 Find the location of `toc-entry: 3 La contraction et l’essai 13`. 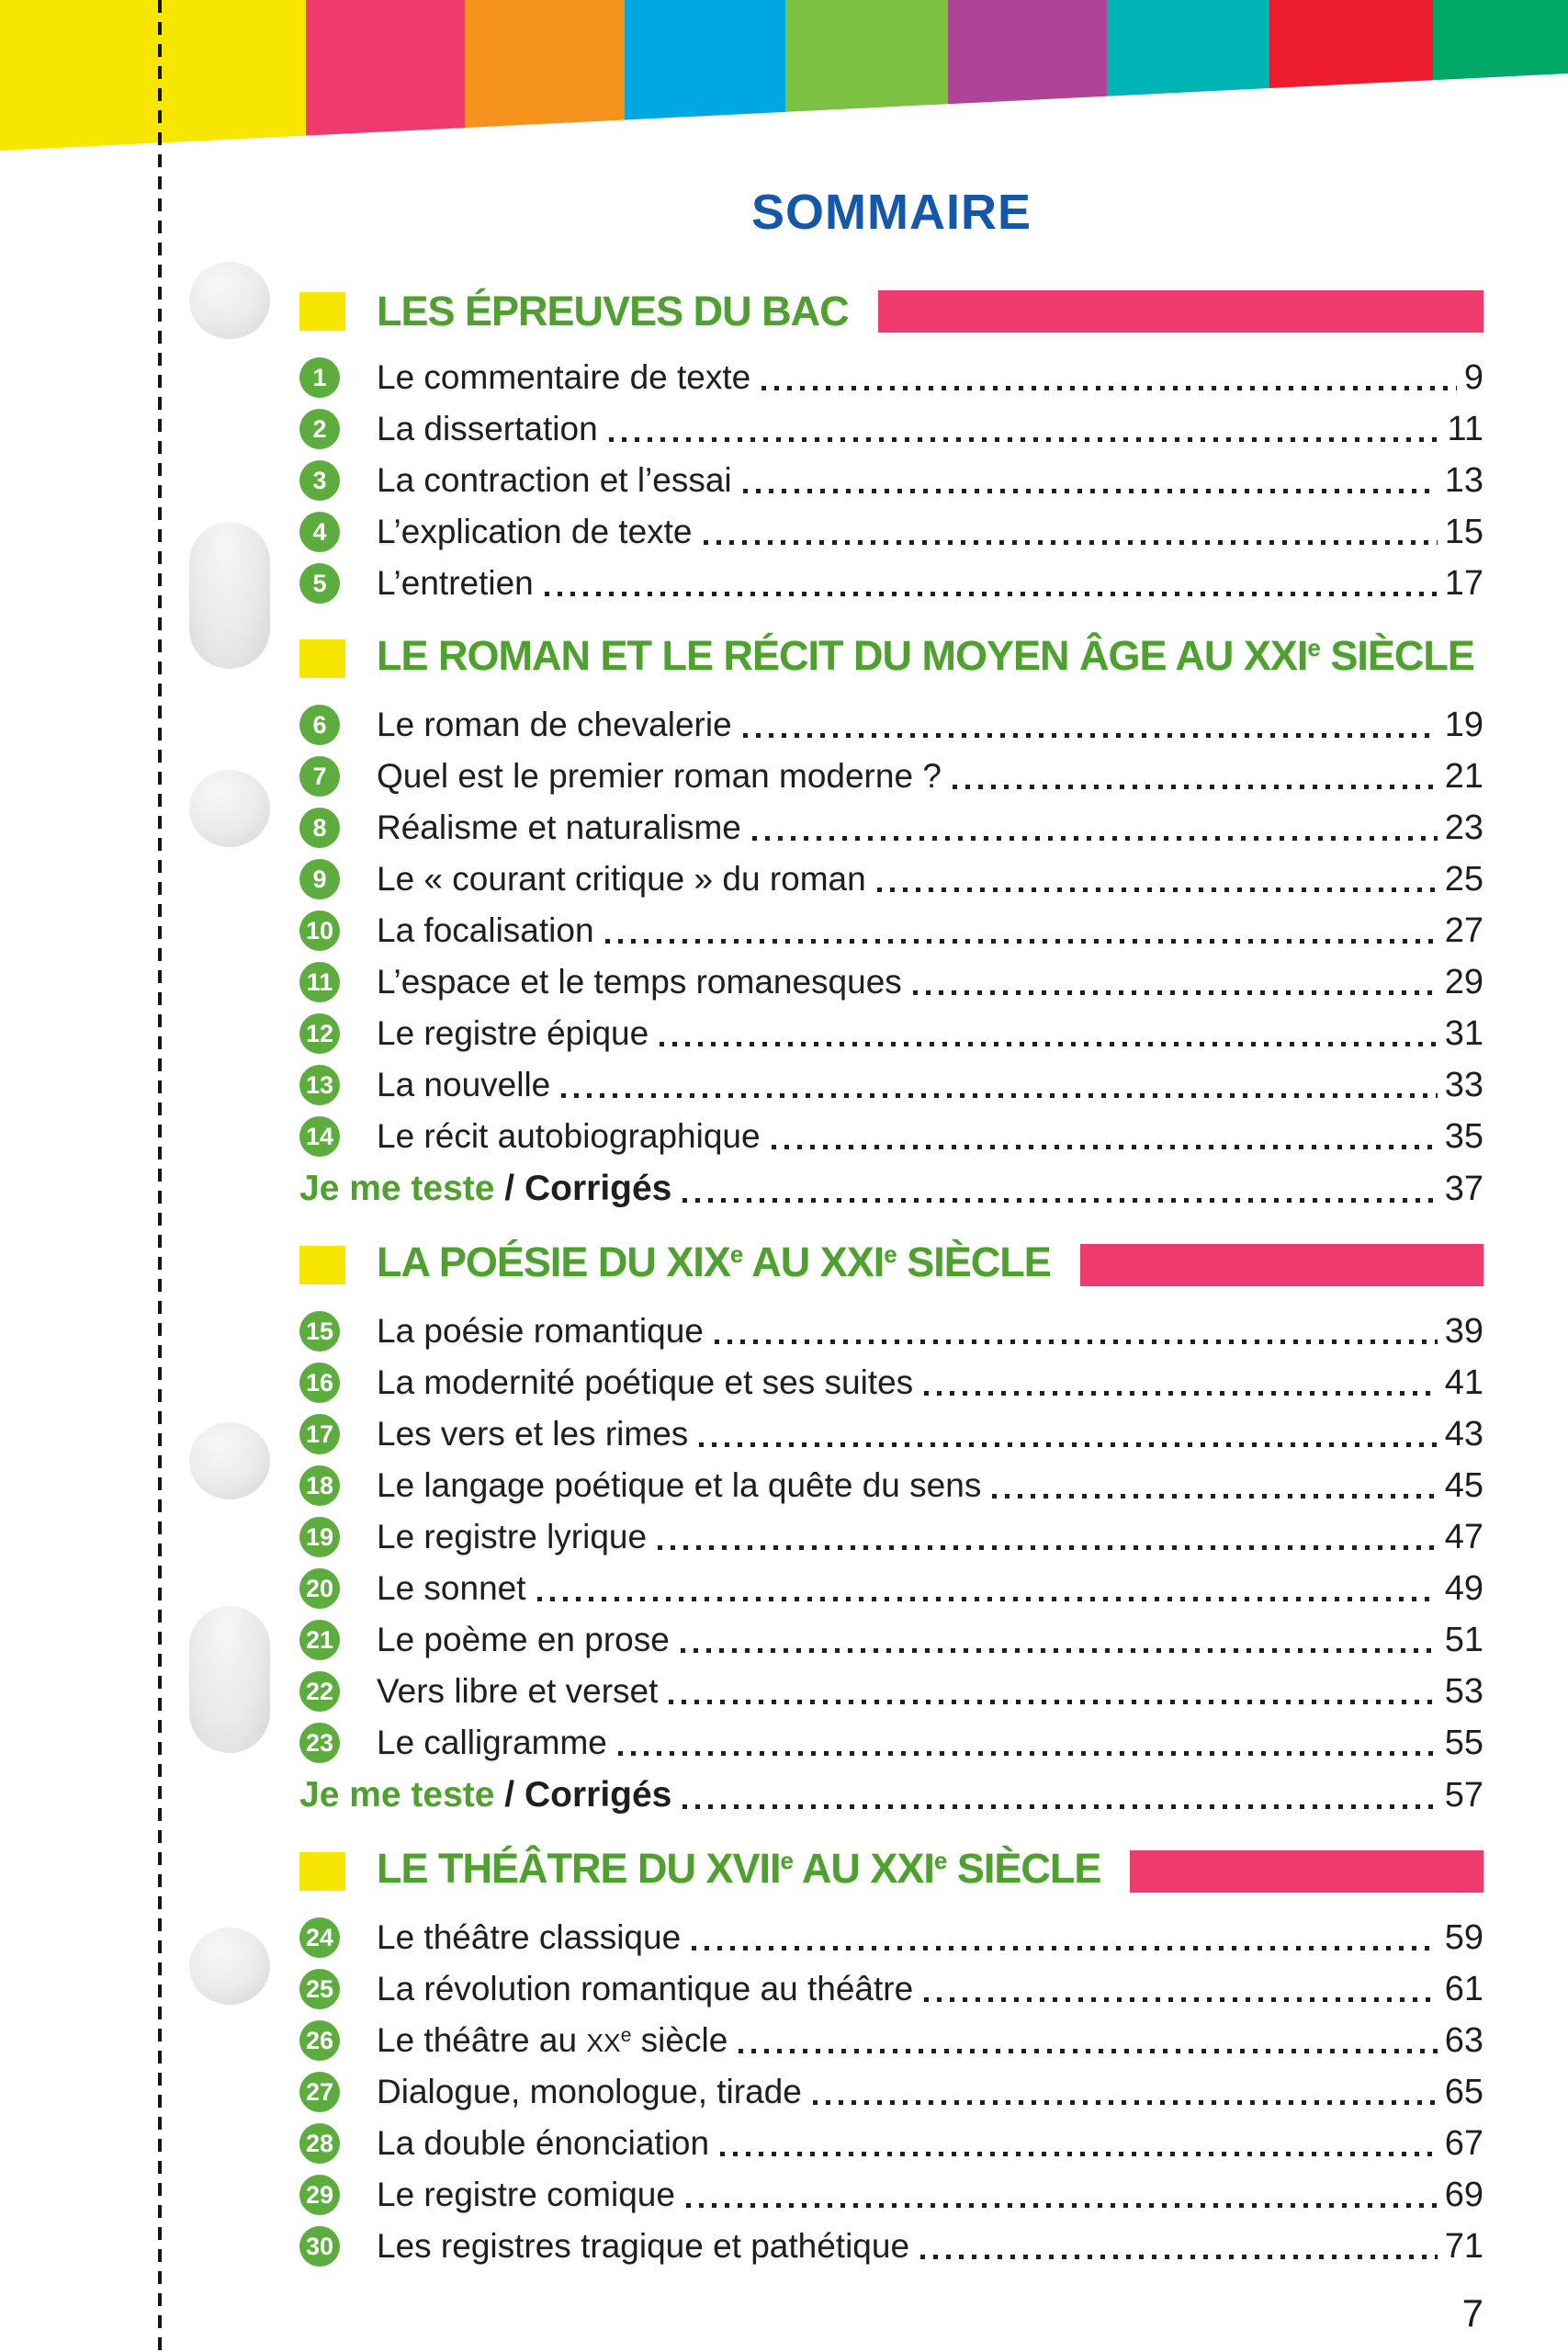

toc-entry: 3 La contraction et l’essai 13 is located at coordinates (891, 480).